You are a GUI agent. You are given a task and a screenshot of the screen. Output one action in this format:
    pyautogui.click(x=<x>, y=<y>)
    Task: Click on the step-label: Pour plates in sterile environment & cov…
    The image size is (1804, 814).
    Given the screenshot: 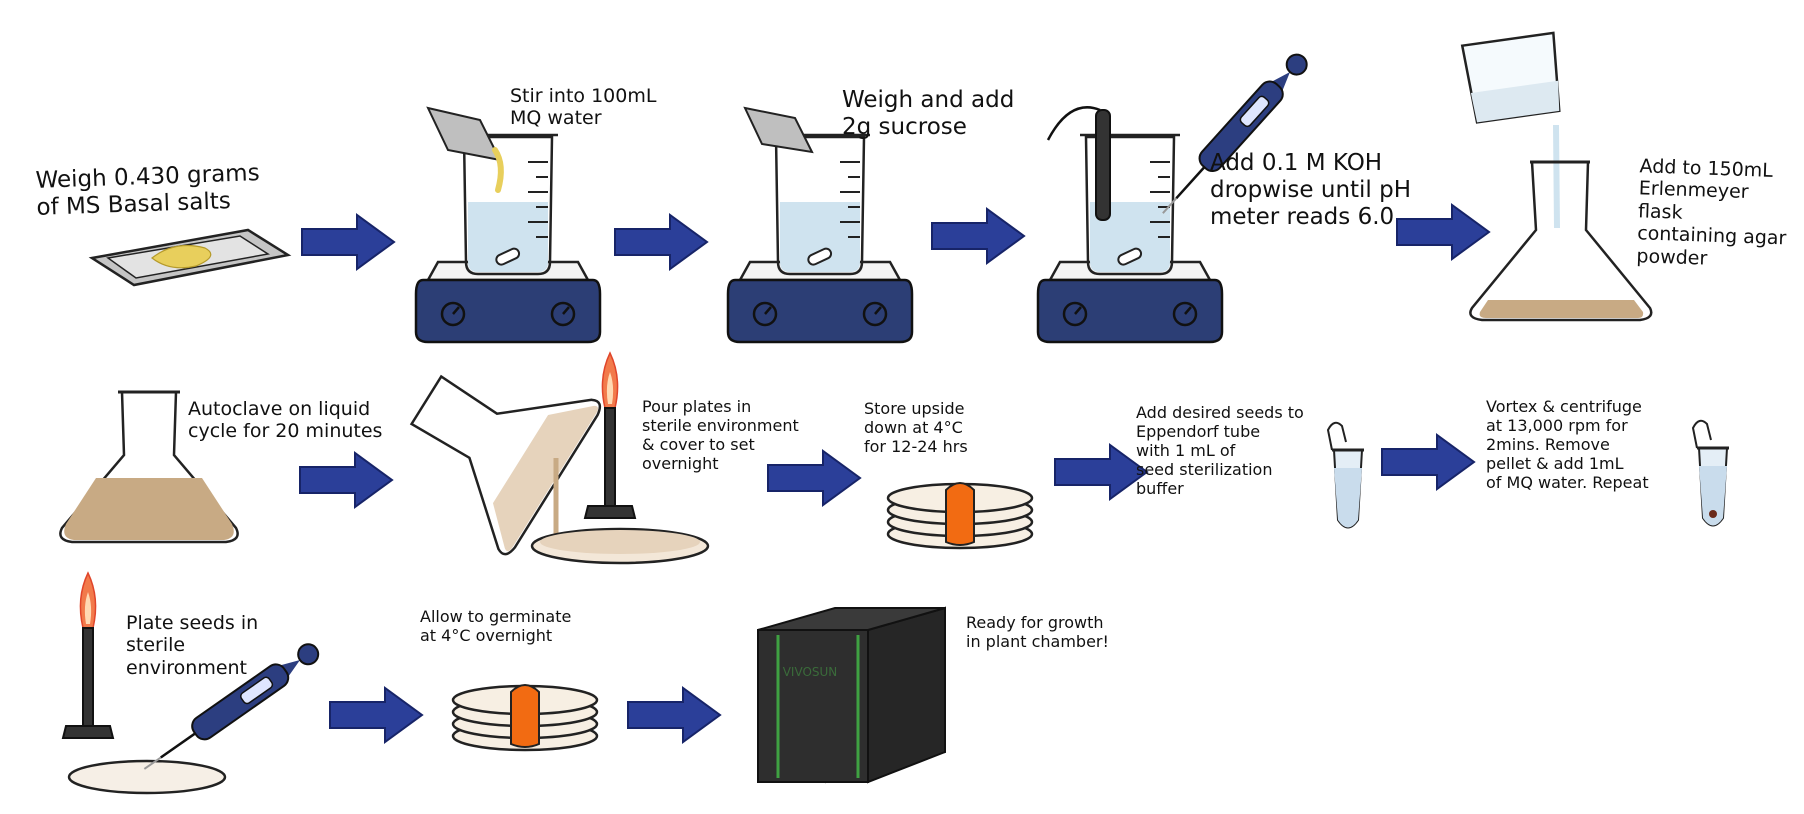 What is the action you would take?
    pyautogui.click(x=720, y=435)
    